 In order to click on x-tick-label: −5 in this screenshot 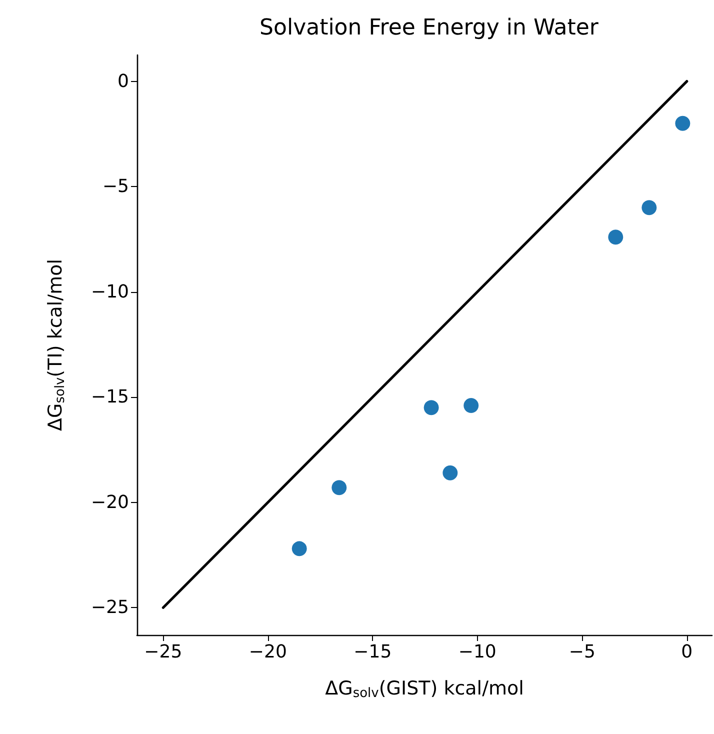, I will do `click(582, 652)`.